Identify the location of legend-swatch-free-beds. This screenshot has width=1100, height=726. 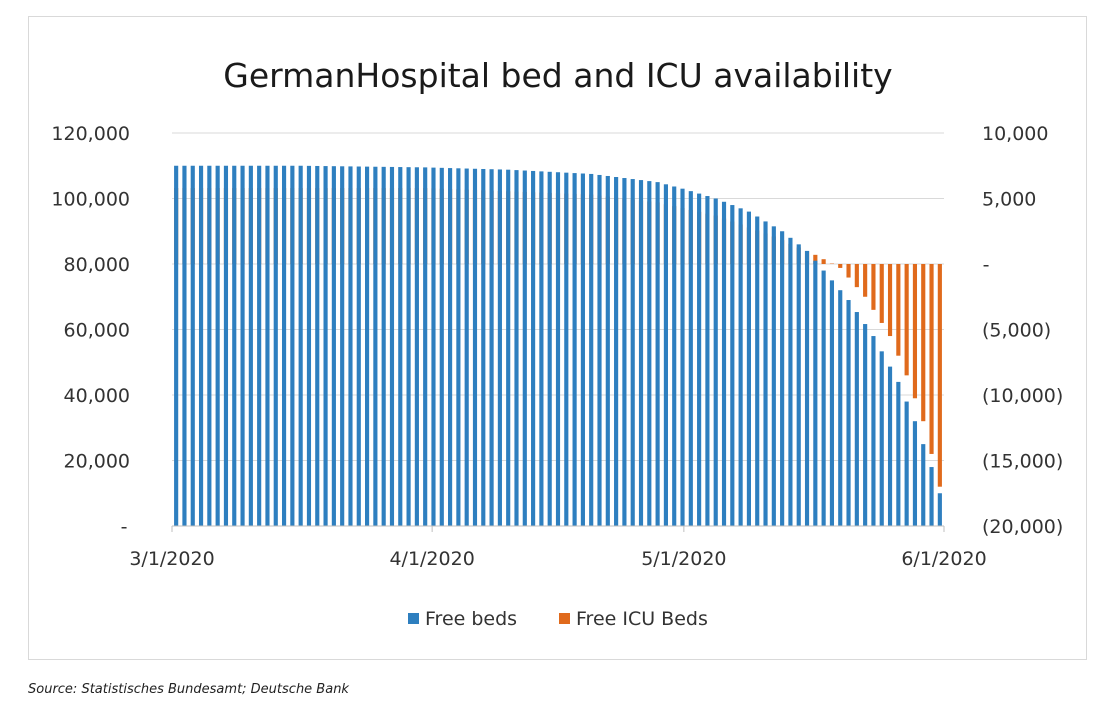
(413, 618).